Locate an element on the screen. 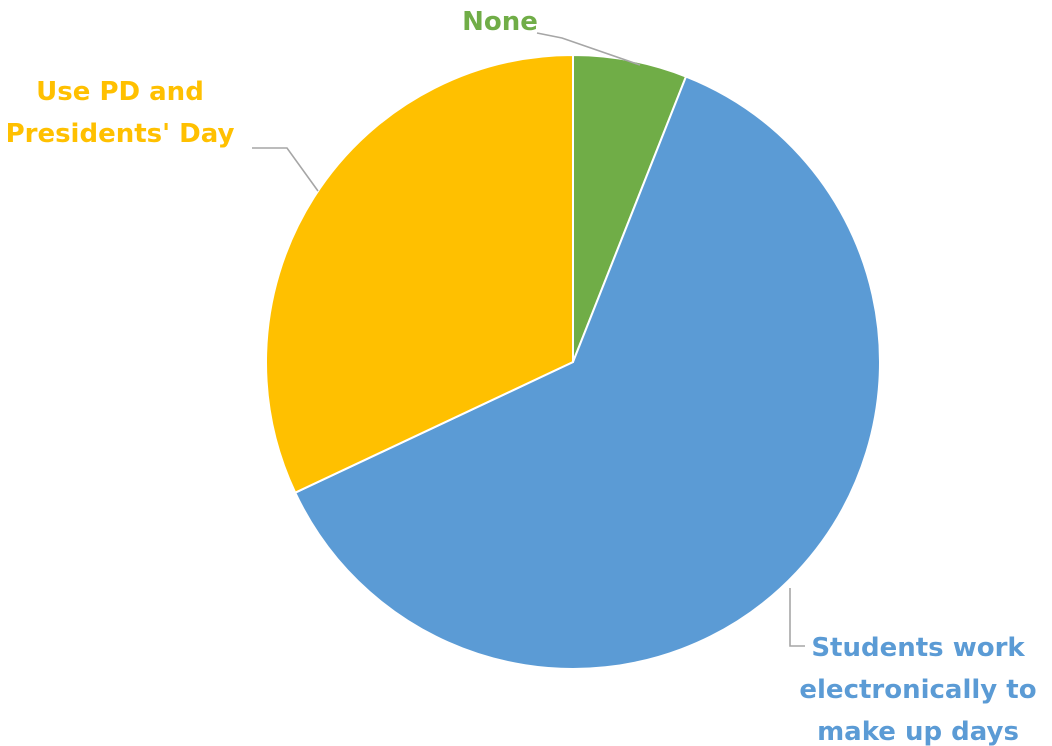 This screenshot has width=1052, height=746. leader-line-none is located at coordinates (588, 49).